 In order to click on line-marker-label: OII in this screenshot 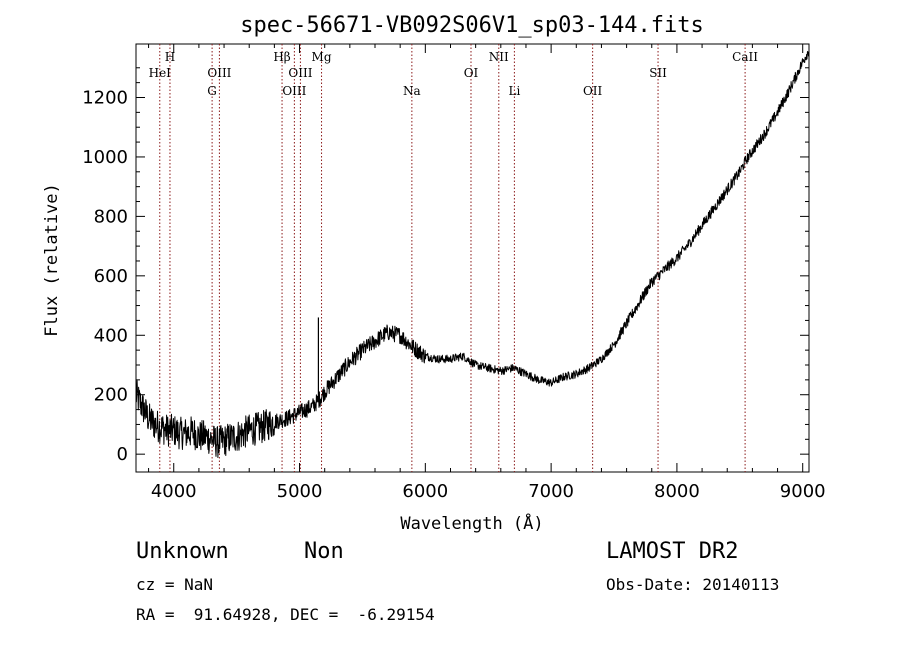, I will do `click(593, 91)`.